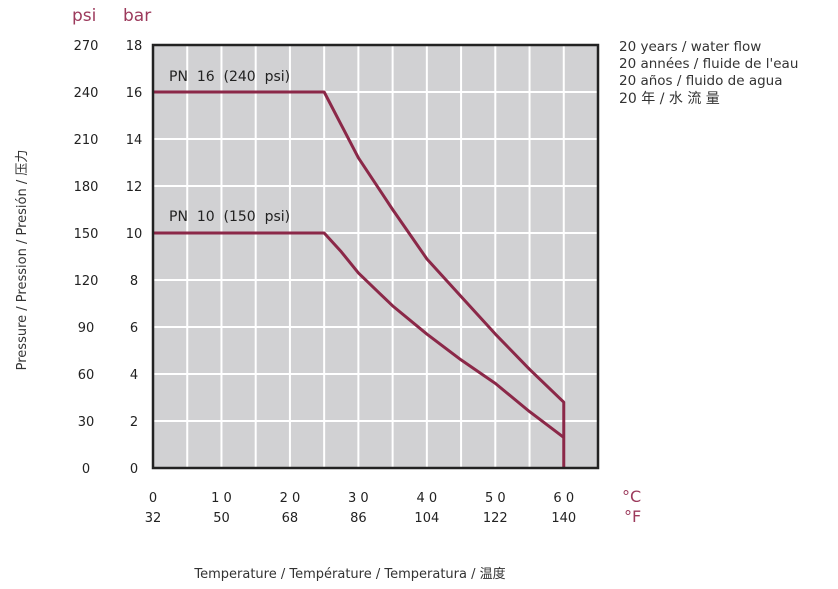 The height and width of the screenshot is (589, 838). What do you see at coordinates (426, 518) in the screenshot?
I see `x-tick-fahrenheit: 104` at bounding box center [426, 518].